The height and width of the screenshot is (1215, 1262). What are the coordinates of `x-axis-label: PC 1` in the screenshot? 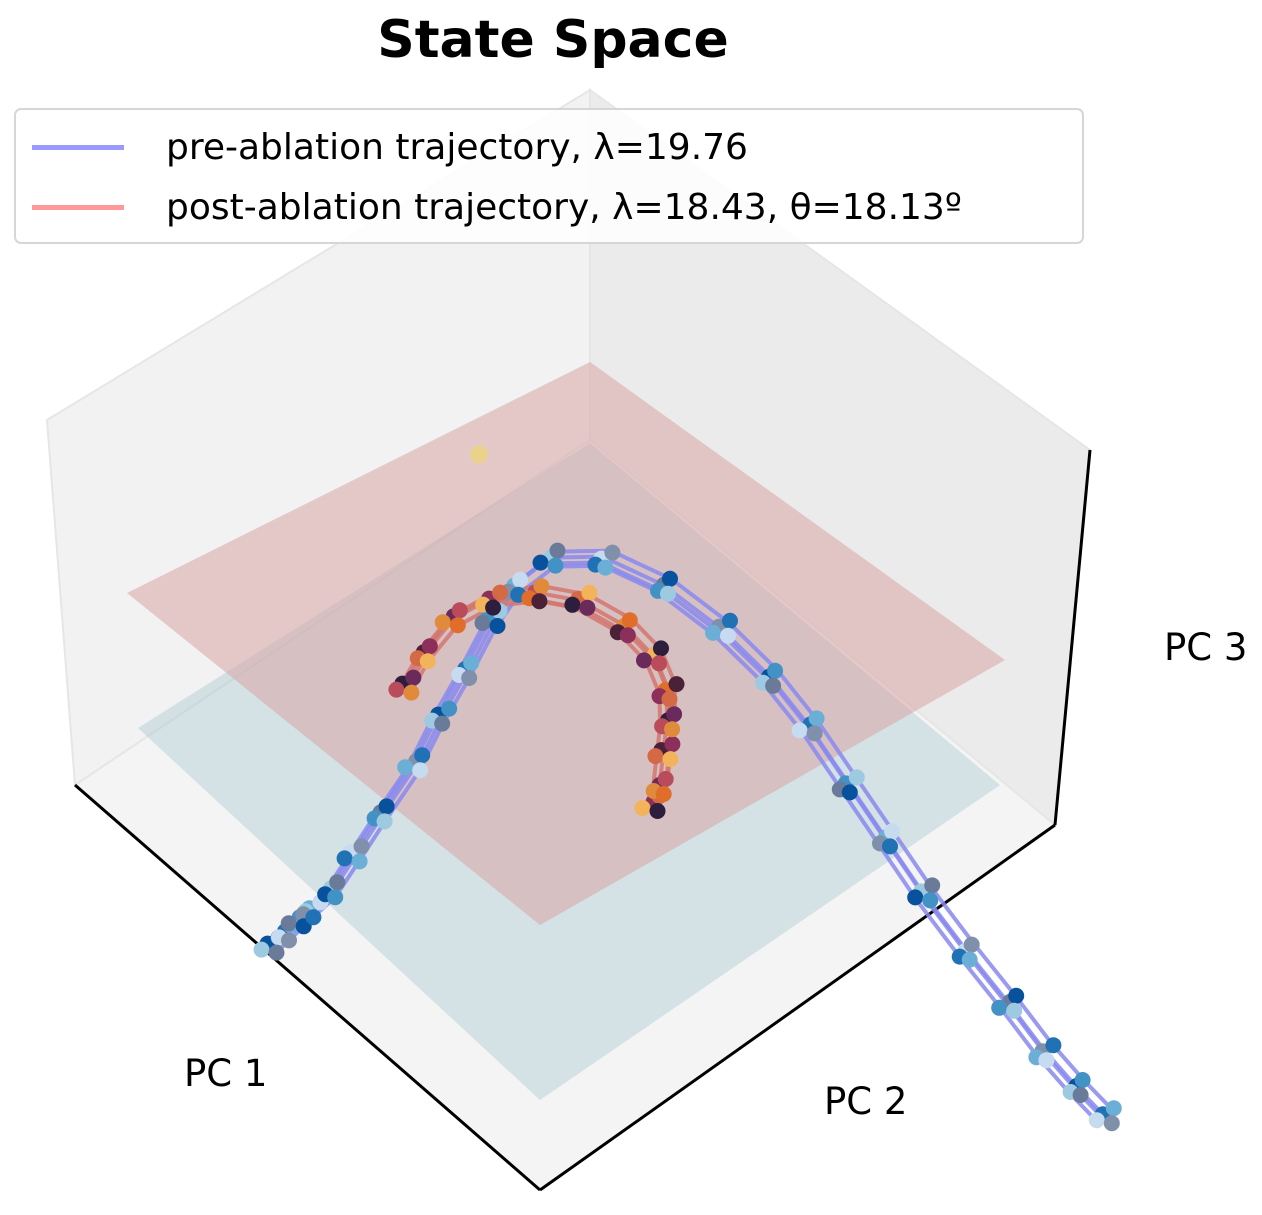 It's located at (226, 1073).